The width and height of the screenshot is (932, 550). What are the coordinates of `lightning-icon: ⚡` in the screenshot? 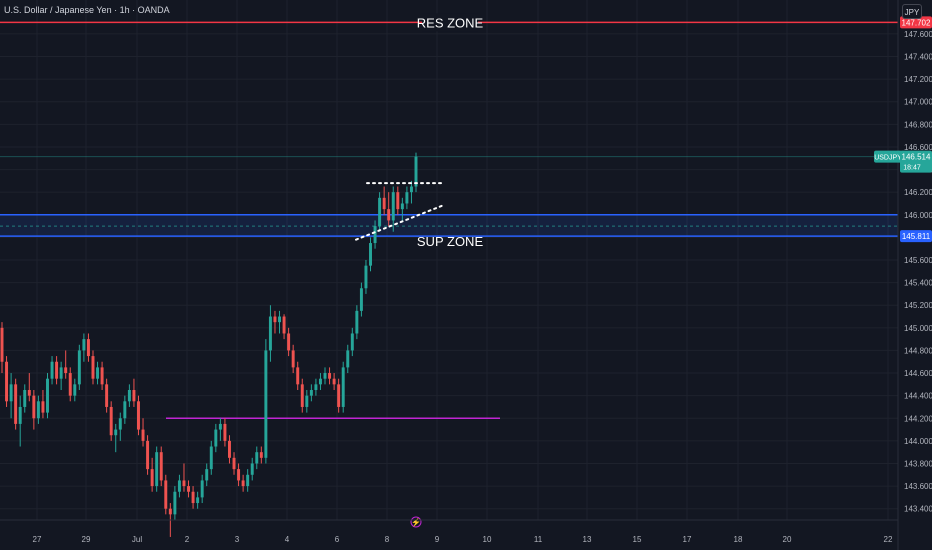 It's located at (416, 522).